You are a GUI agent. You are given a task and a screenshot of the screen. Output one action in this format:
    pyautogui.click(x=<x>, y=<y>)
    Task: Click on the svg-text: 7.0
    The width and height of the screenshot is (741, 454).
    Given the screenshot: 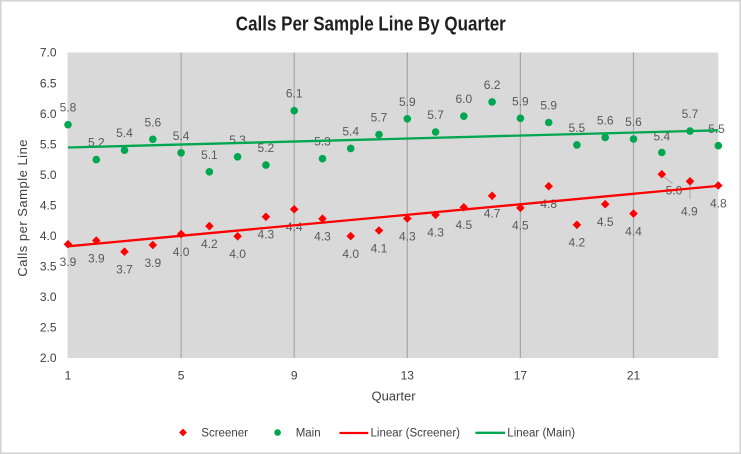 What is the action you would take?
    pyautogui.click(x=48, y=53)
    